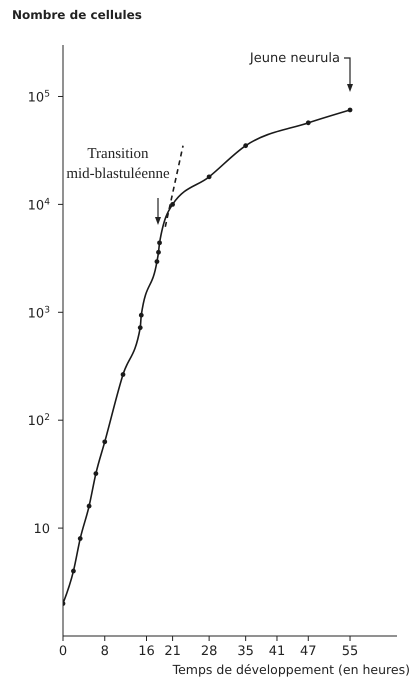 This screenshot has height=686, width=414. I want to click on annotation: Transition mid-blastuléenne, so click(118, 164).